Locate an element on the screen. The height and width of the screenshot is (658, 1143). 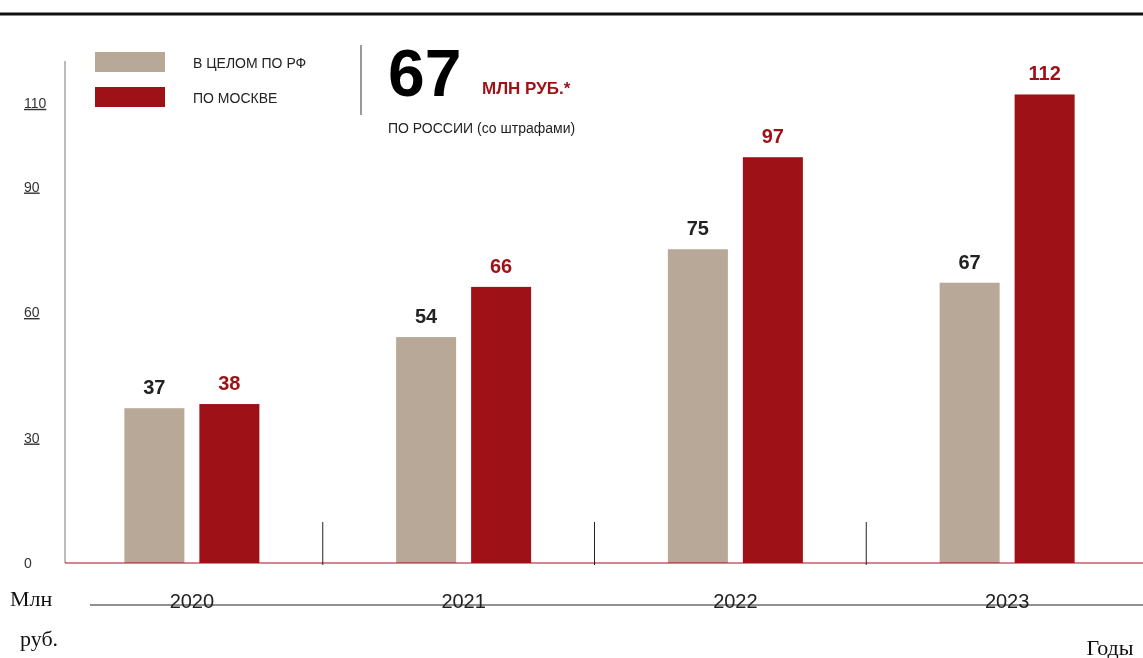
x-tick-label: 2023 is located at coordinates (1007, 601).